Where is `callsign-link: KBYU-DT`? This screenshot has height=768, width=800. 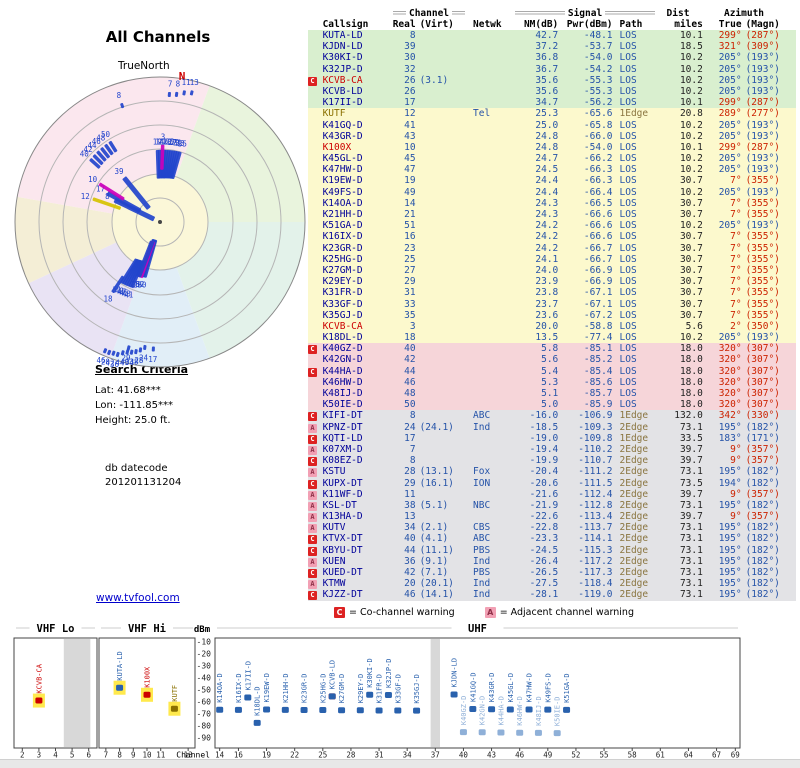 callsign-link: KBYU-DT is located at coordinates (342, 550).